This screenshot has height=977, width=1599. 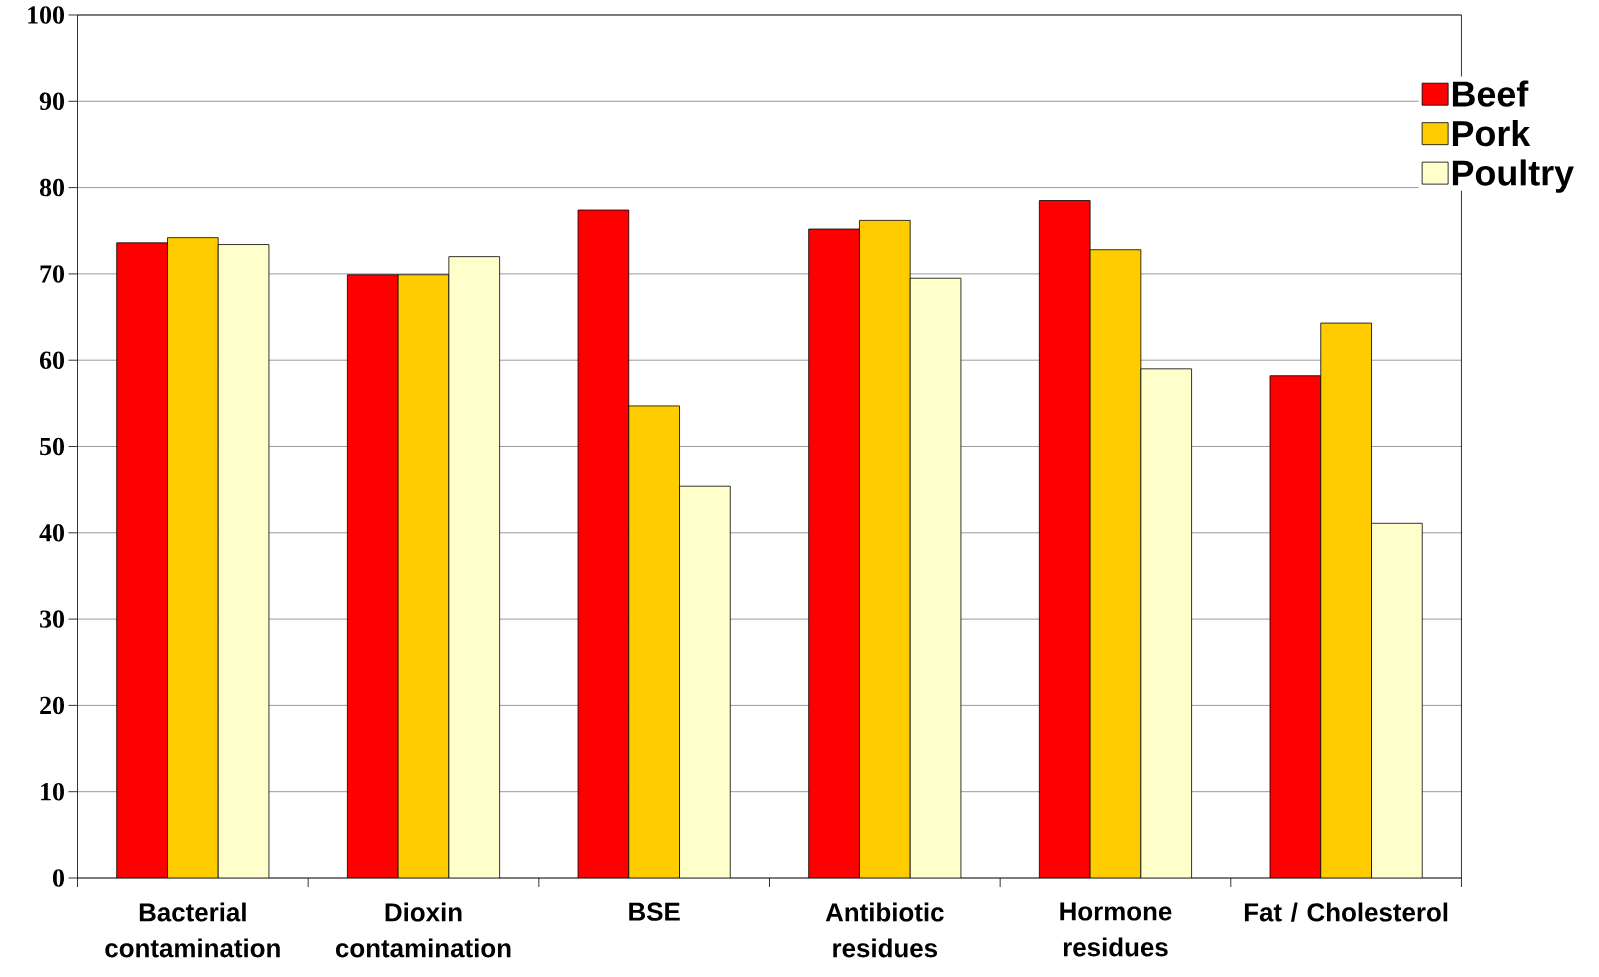 I want to click on x-tick-label: Fat / Cholesterol, so click(x=1346, y=912).